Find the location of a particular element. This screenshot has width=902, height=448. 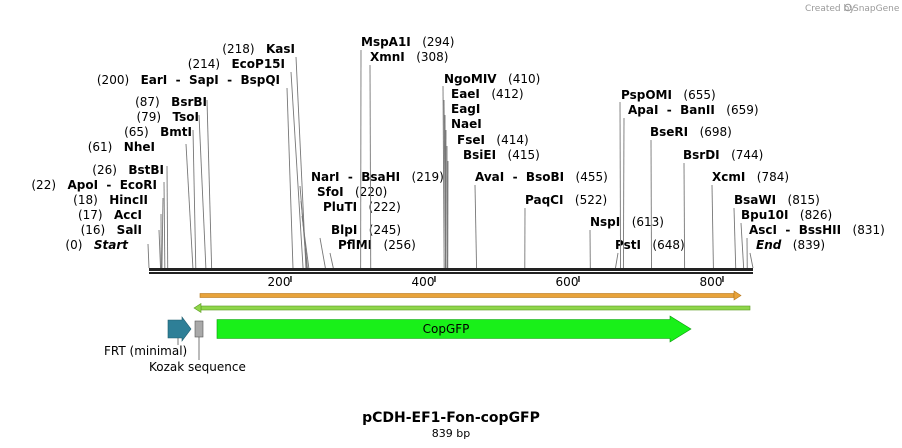

restriction-site-label: NaeI is located at coordinates (466, 124).